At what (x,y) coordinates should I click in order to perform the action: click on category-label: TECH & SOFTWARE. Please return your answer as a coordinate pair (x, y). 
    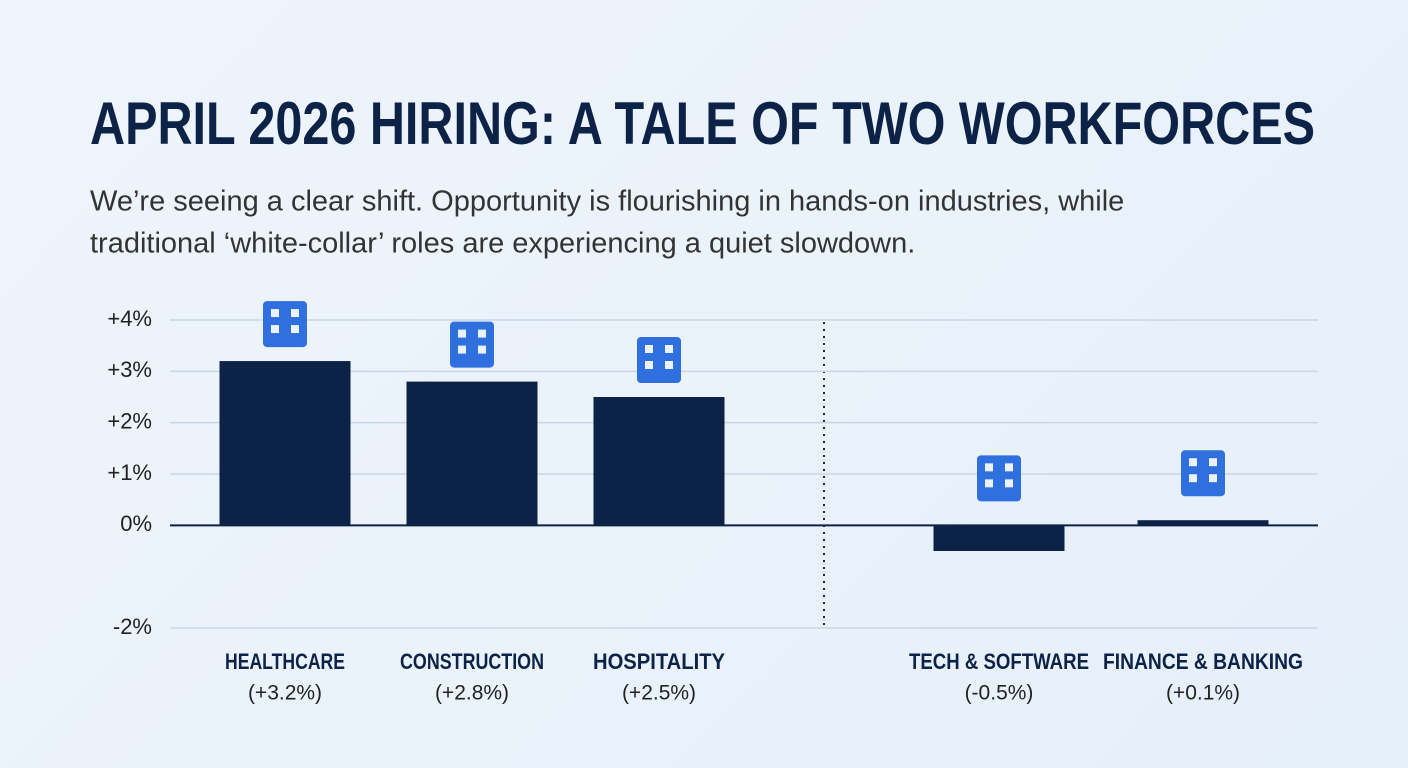
    Looking at the image, I should click on (999, 661).